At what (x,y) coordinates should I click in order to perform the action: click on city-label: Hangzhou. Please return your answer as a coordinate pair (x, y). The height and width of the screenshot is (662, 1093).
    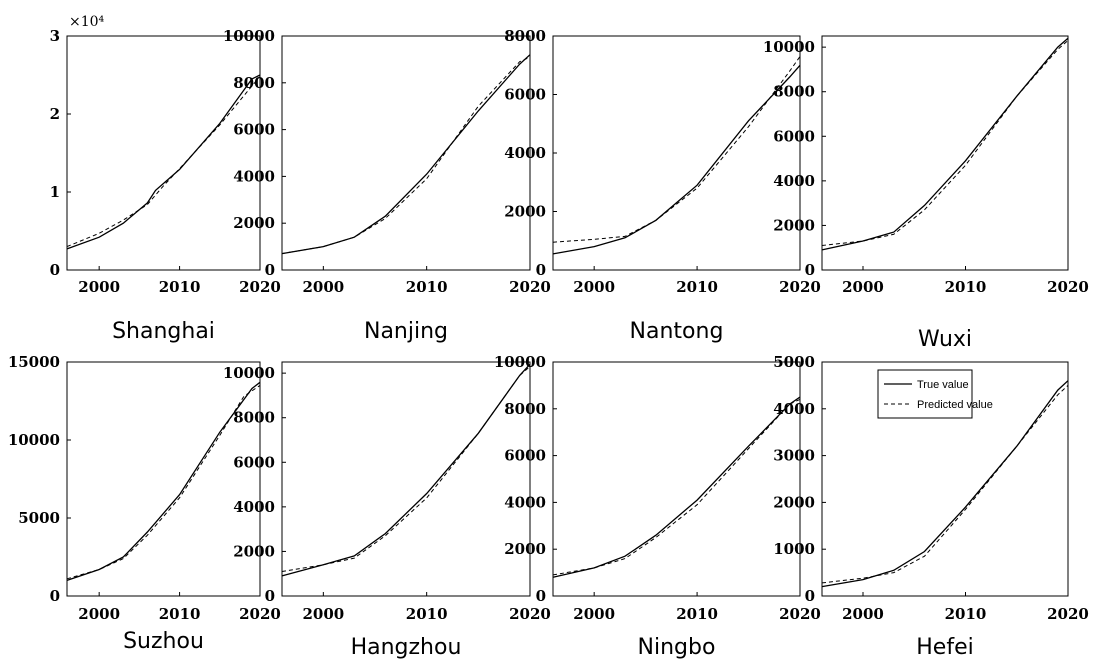
    Looking at the image, I should click on (406, 647).